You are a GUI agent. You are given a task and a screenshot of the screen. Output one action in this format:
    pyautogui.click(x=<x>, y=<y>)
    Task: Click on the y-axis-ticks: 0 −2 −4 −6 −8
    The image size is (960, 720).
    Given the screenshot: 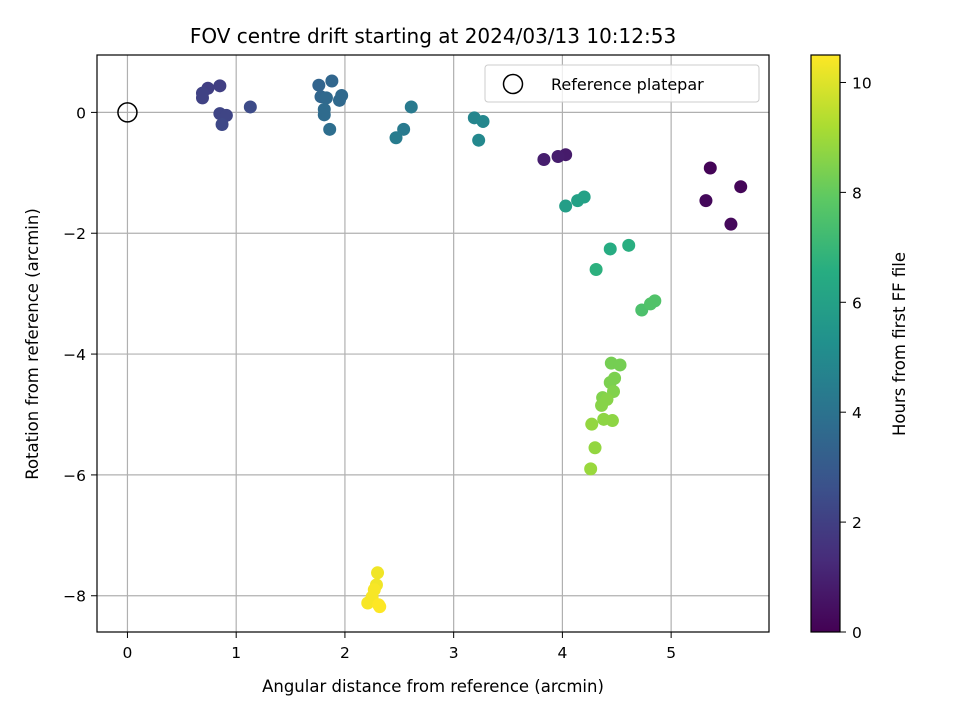 What is the action you would take?
    pyautogui.click(x=80, y=355)
    